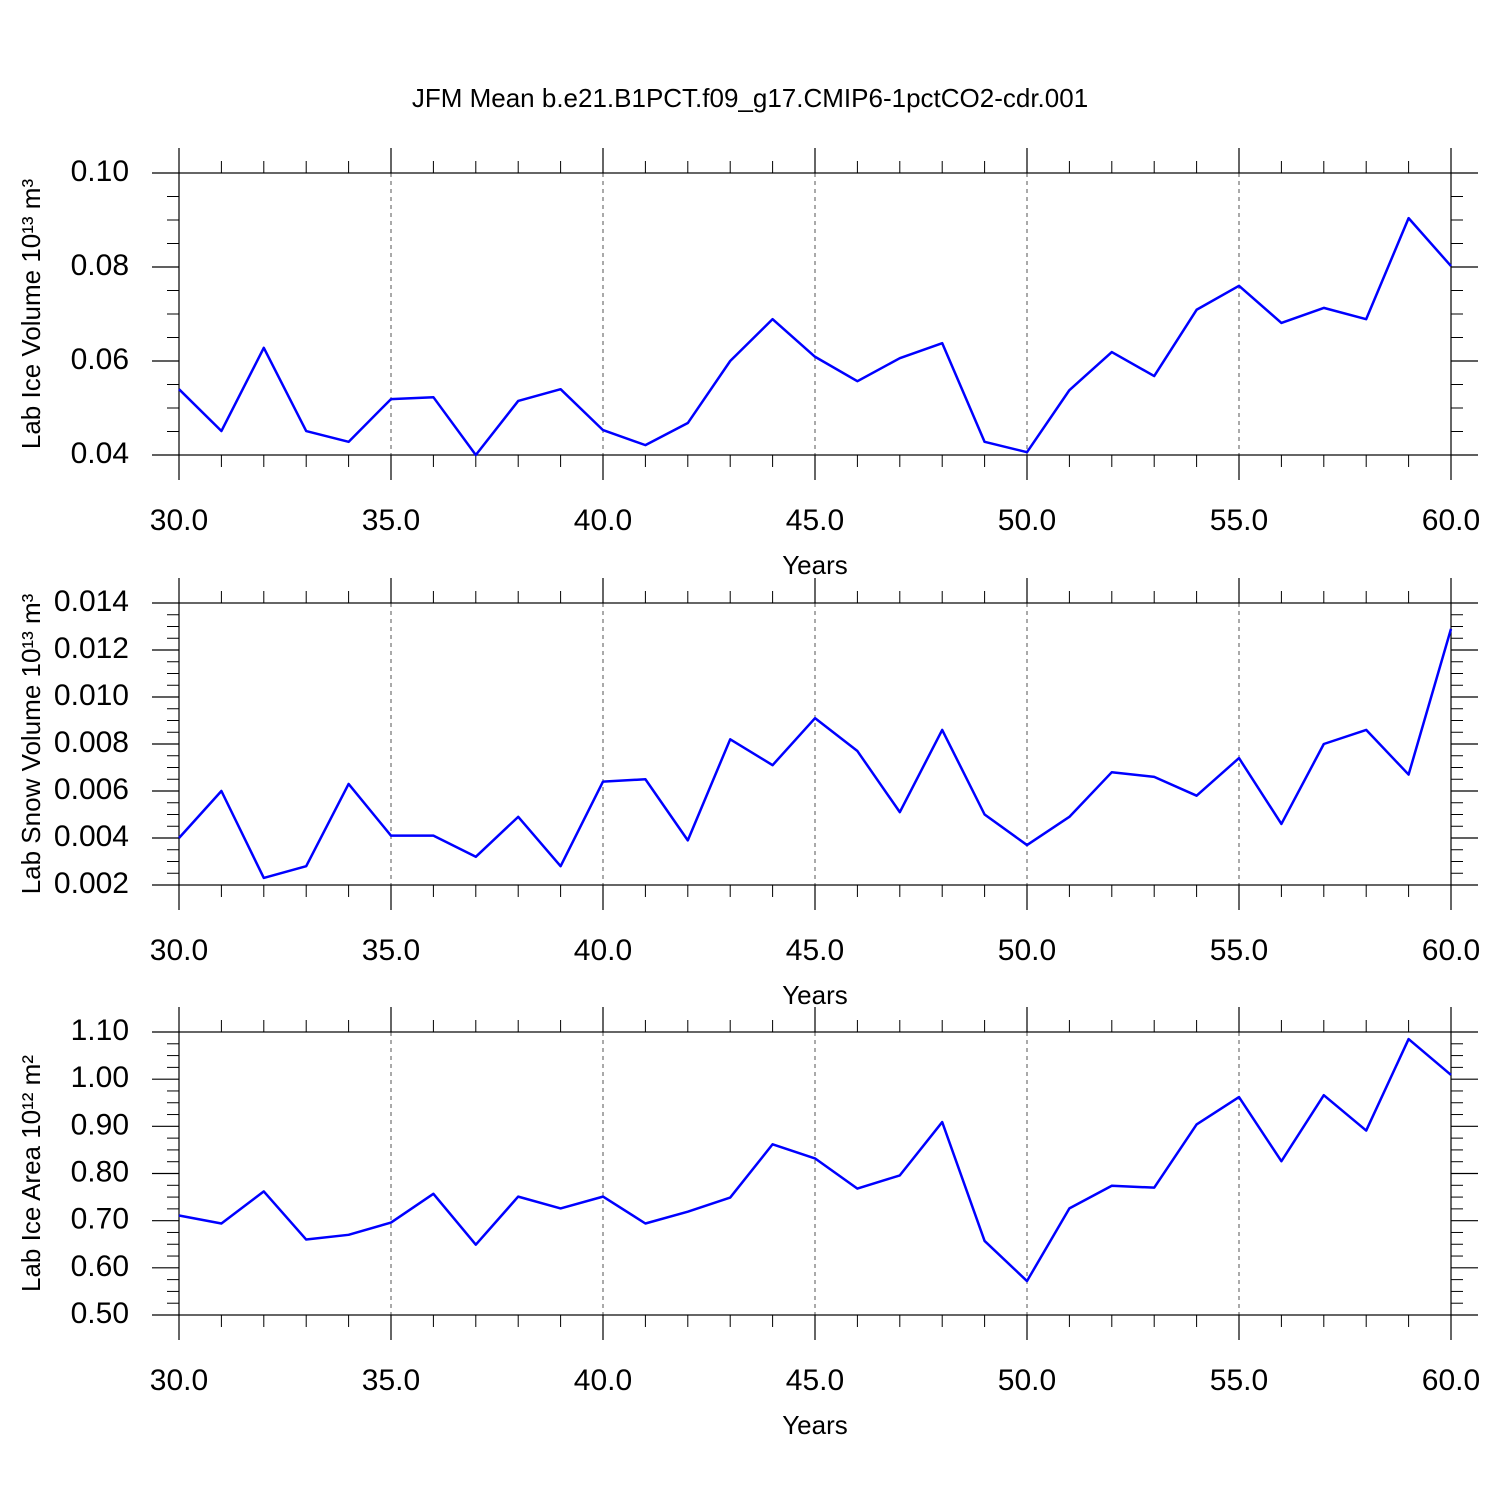 This screenshot has width=1500, height=1505. Describe the element at coordinates (100, 1077) in the screenshot. I see `y-tick-label: 1.00` at that location.